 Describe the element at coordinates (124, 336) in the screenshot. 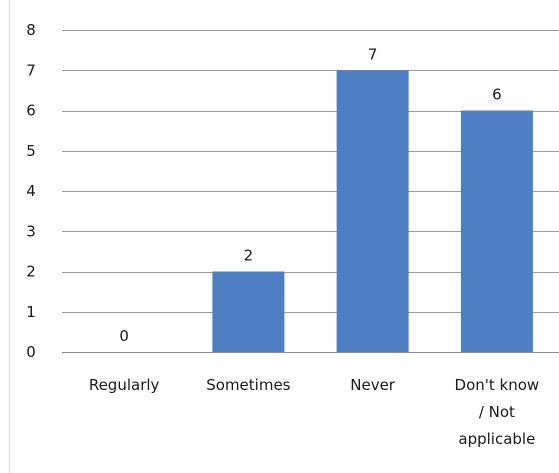

I see `data-label-0: 0` at that location.